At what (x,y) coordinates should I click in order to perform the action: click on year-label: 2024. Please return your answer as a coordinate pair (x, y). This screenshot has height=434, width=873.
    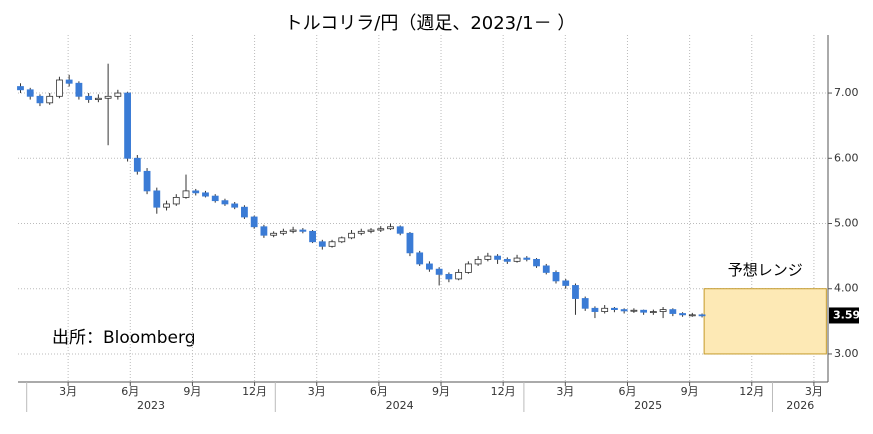
    Looking at the image, I should click on (400, 405).